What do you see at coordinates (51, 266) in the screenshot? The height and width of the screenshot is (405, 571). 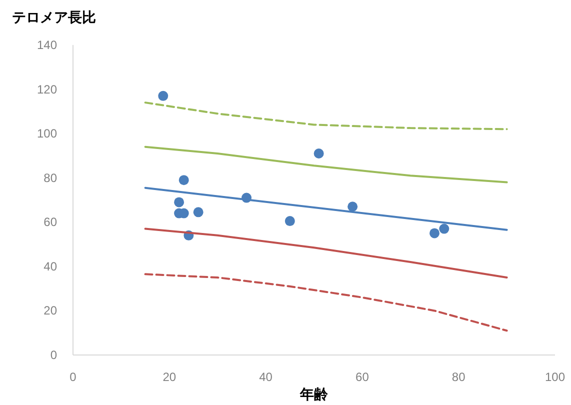 I see `y-tick-label: 40` at bounding box center [51, 266].